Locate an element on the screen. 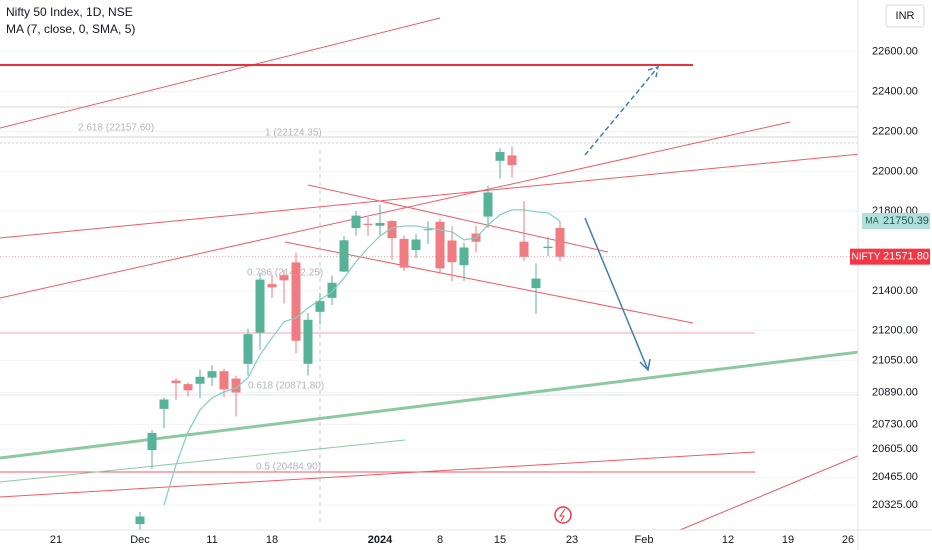 This screenshot has height=550, width=932. currency: INR is located at coordinates (905, 16).